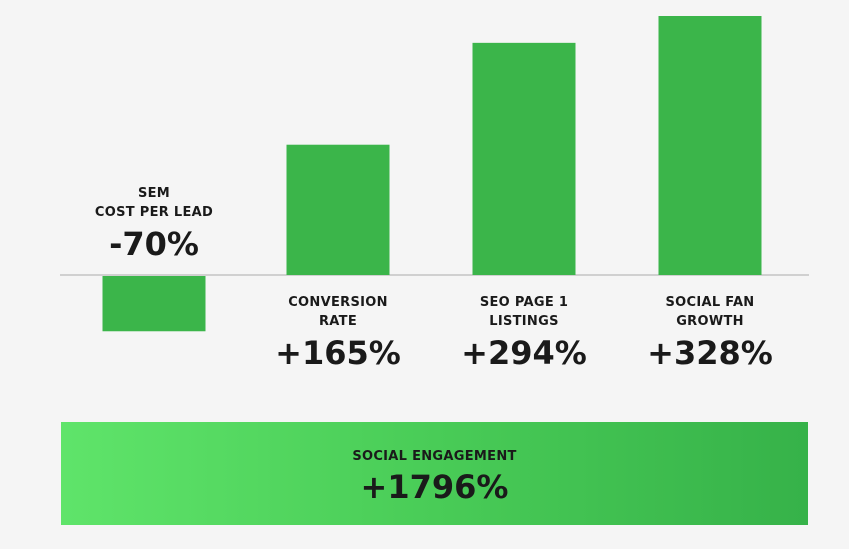 The width and height of the screenshot is (849, 549). Describe the element at coordinates (524, 333) in the screenshot. I see `bar-label-3: SEO PAGE 1 LISTINGS +294%` at that location.